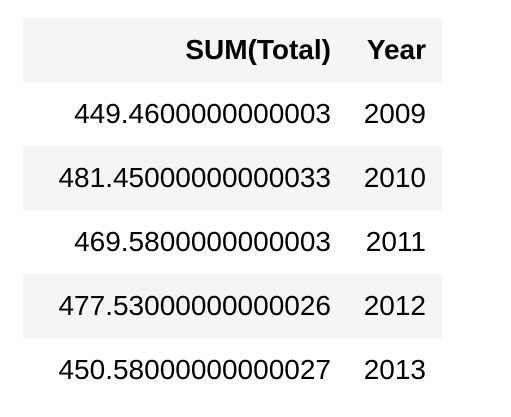  I want to click on cell-sum-total: 449.4600000000003, so click(184, 114).